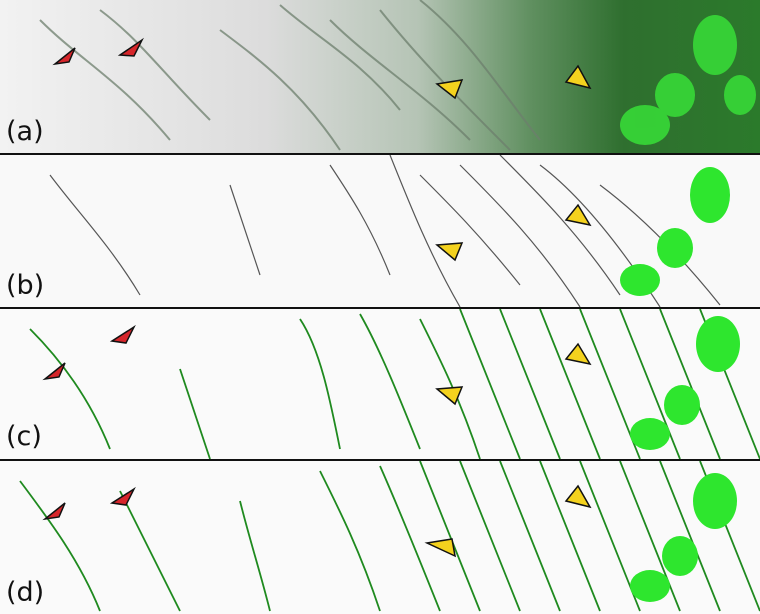 This screenshot has height=614, width=760. I want to click on panel-c-markers, so click(317, 365).